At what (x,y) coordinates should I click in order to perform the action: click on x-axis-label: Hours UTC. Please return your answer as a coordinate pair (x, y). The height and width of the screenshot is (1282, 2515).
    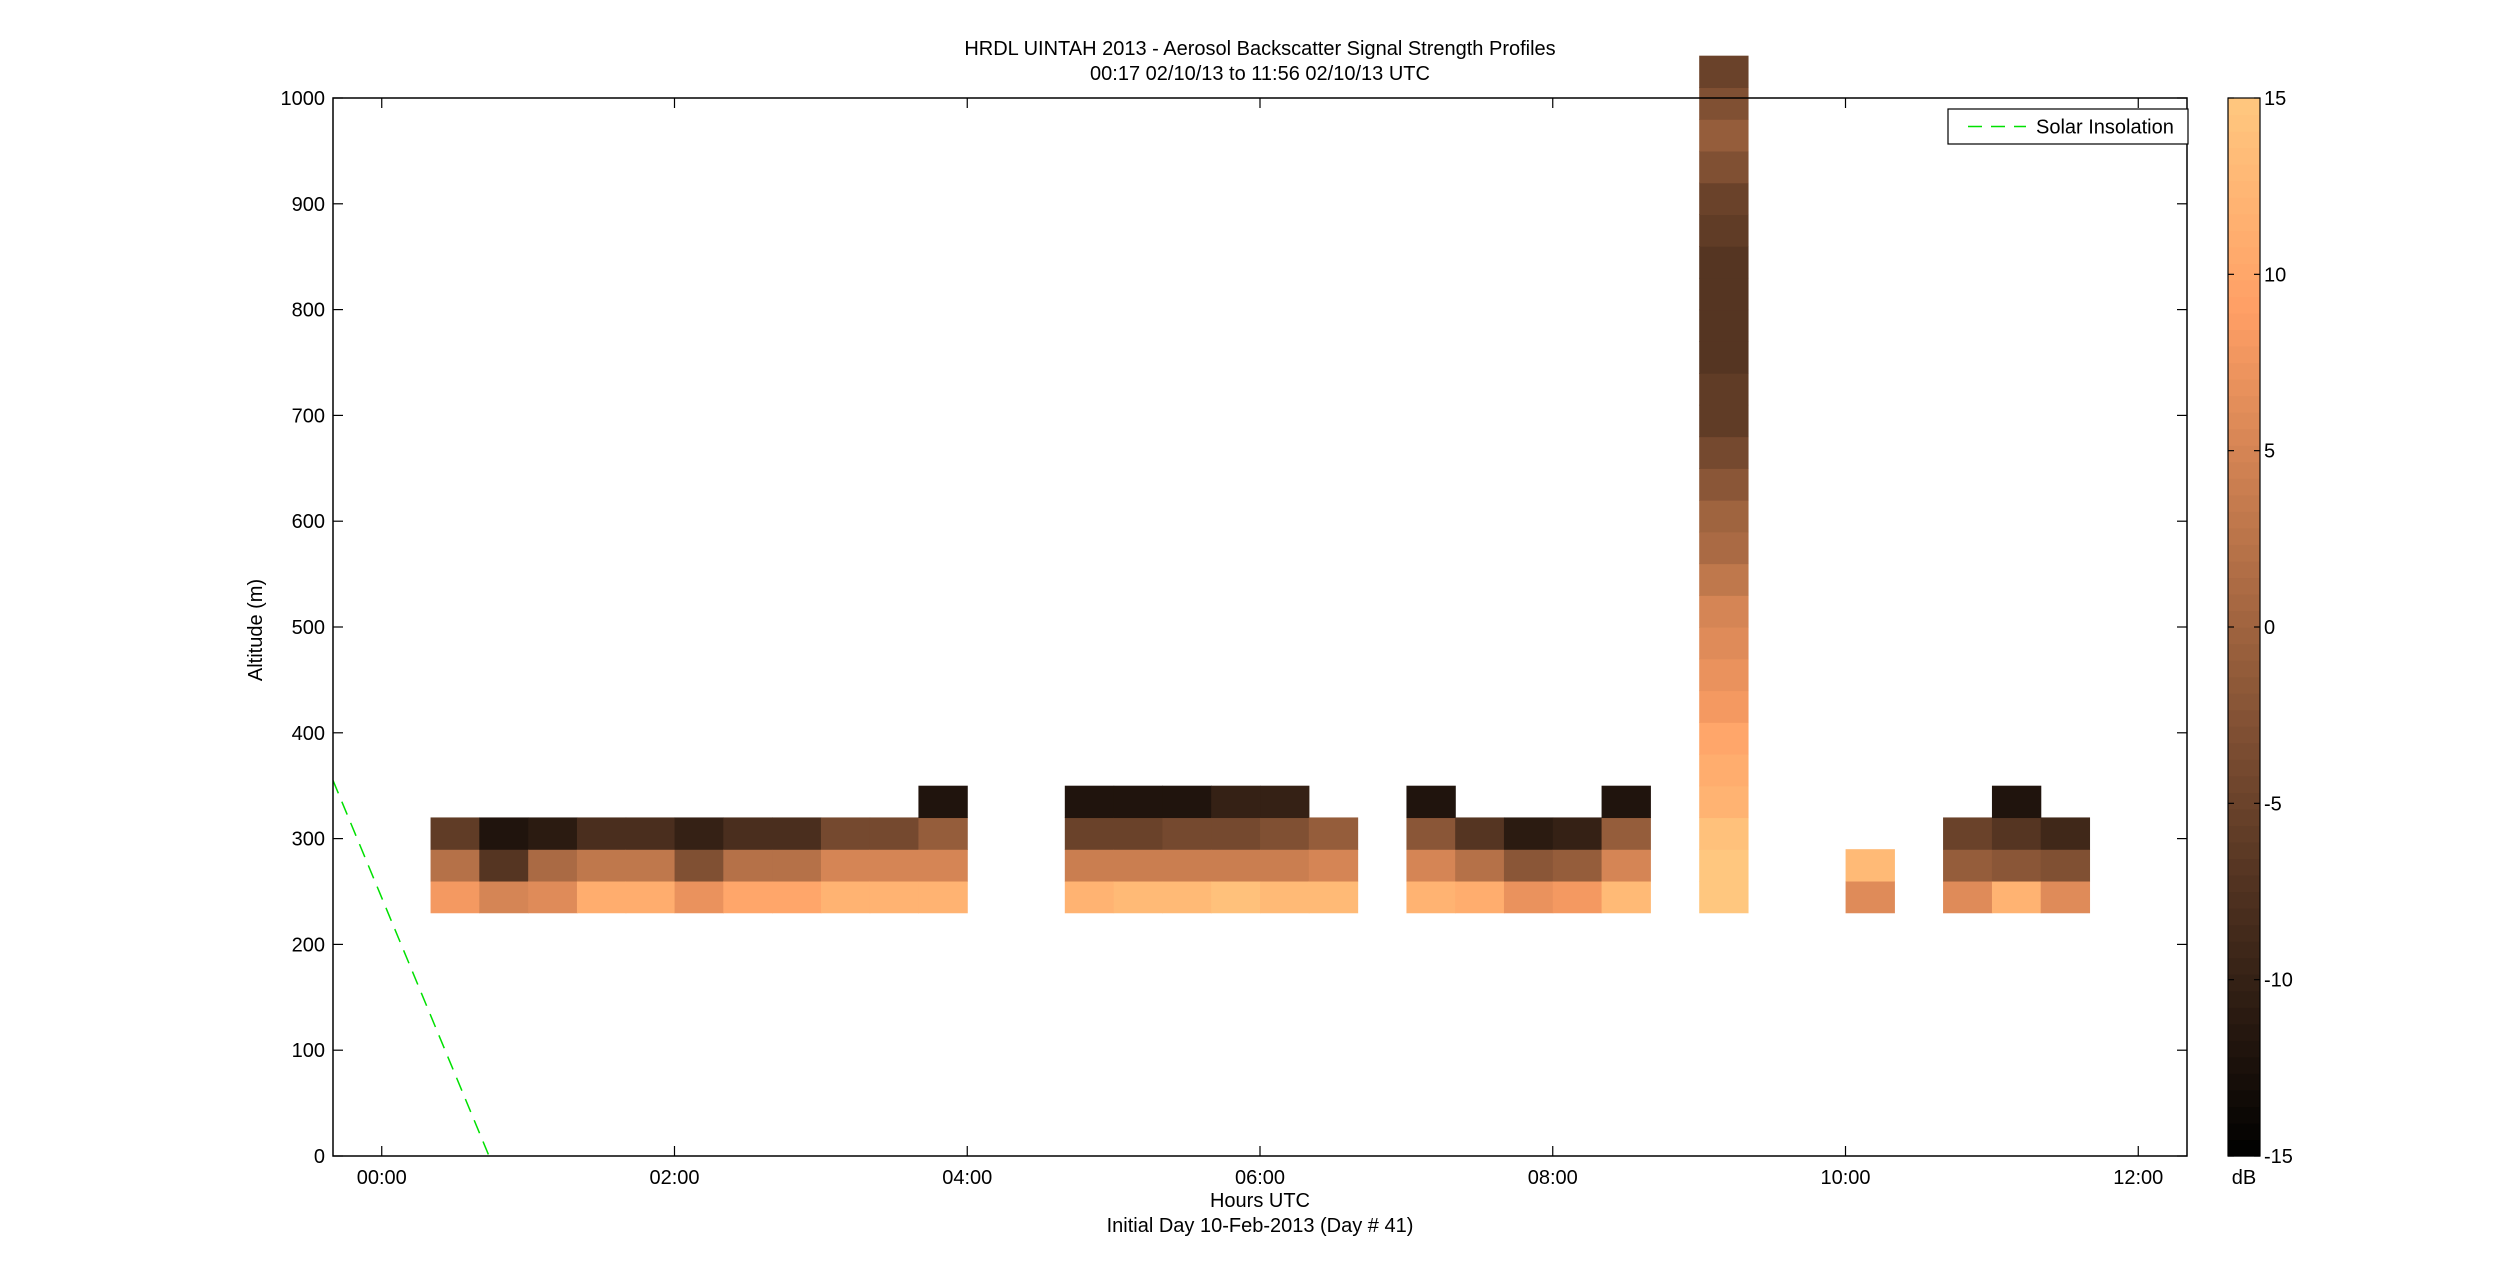
    Looking at the image, I should click on (1260, 1201).